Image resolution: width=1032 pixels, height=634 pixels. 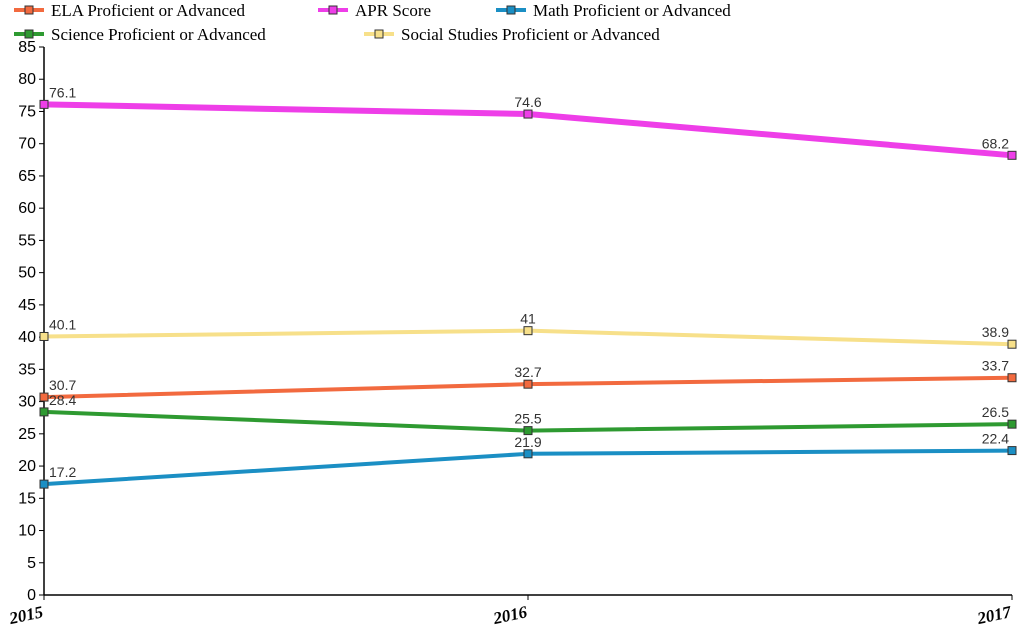 What do you see at coordinates (31, 321) in the screenshot?
I see `y-axis: 0 5 10 15 20 25 30 35 40 45 50 55 60 65 70 75 80 85` at bounding box center [31, 321].